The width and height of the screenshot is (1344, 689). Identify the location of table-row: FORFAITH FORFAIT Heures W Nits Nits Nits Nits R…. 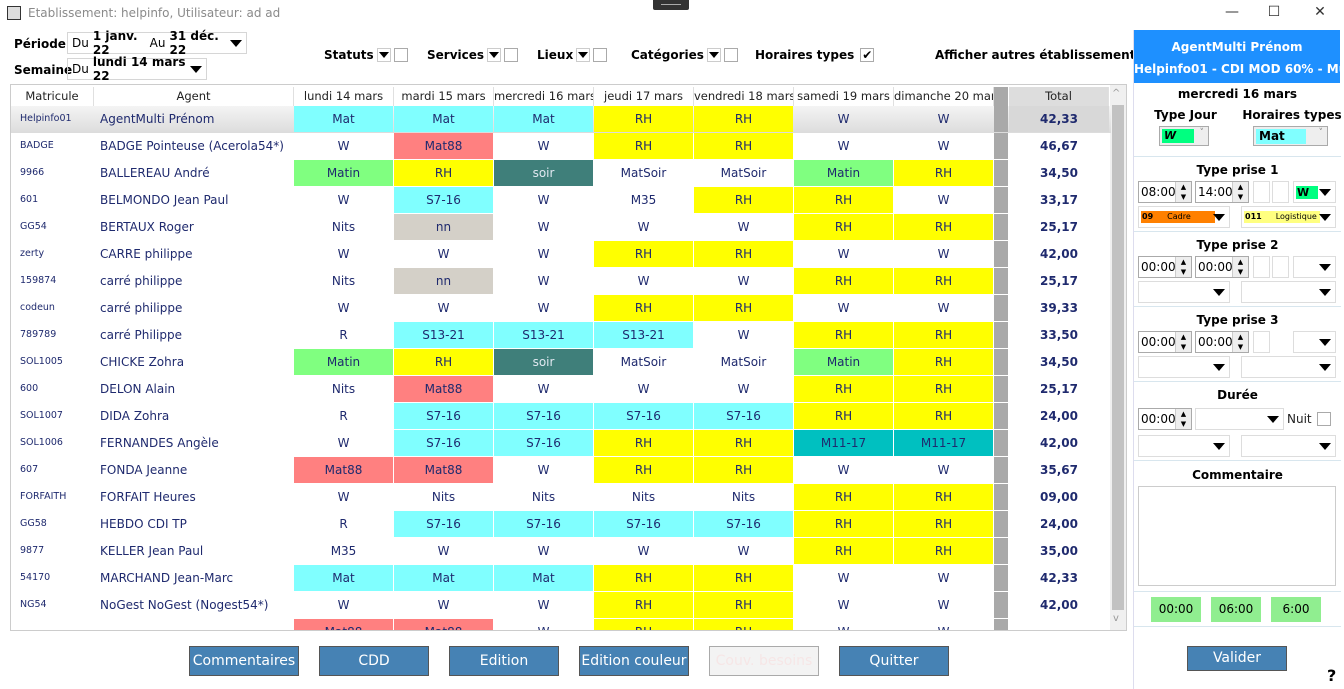
(561, 497).